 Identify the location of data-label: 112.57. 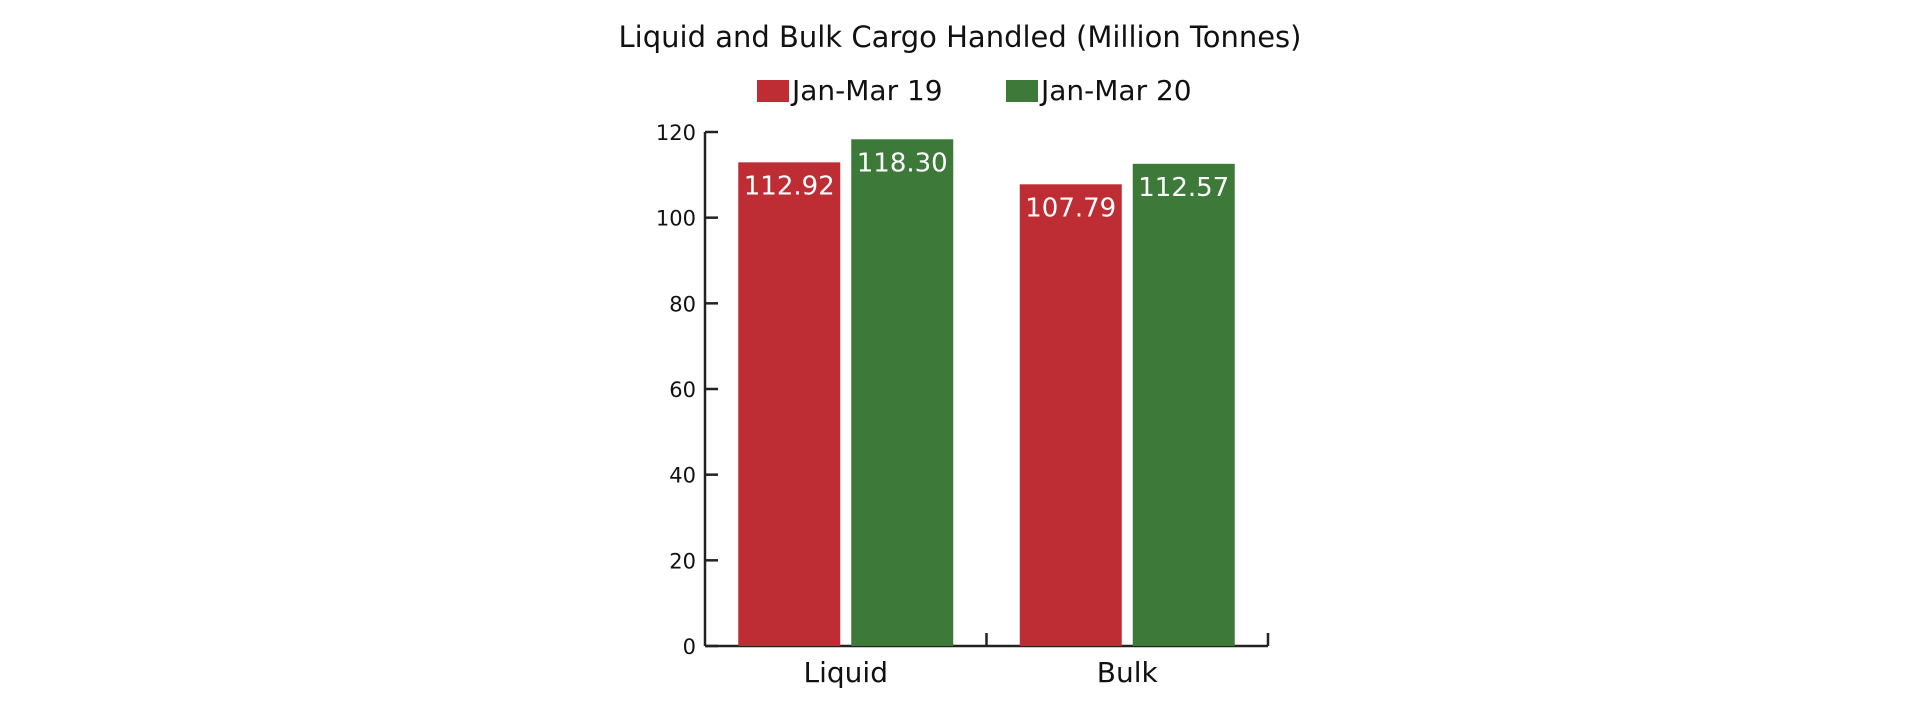
(1183, 188).